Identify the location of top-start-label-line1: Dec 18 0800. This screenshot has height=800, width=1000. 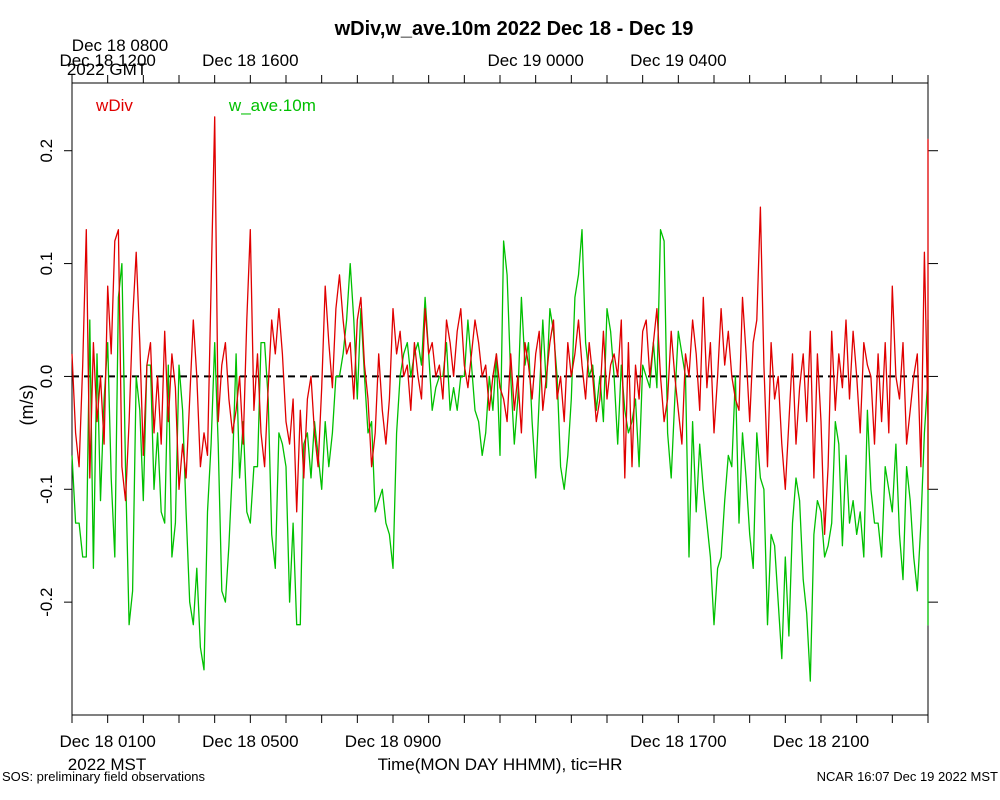
(120, 45).